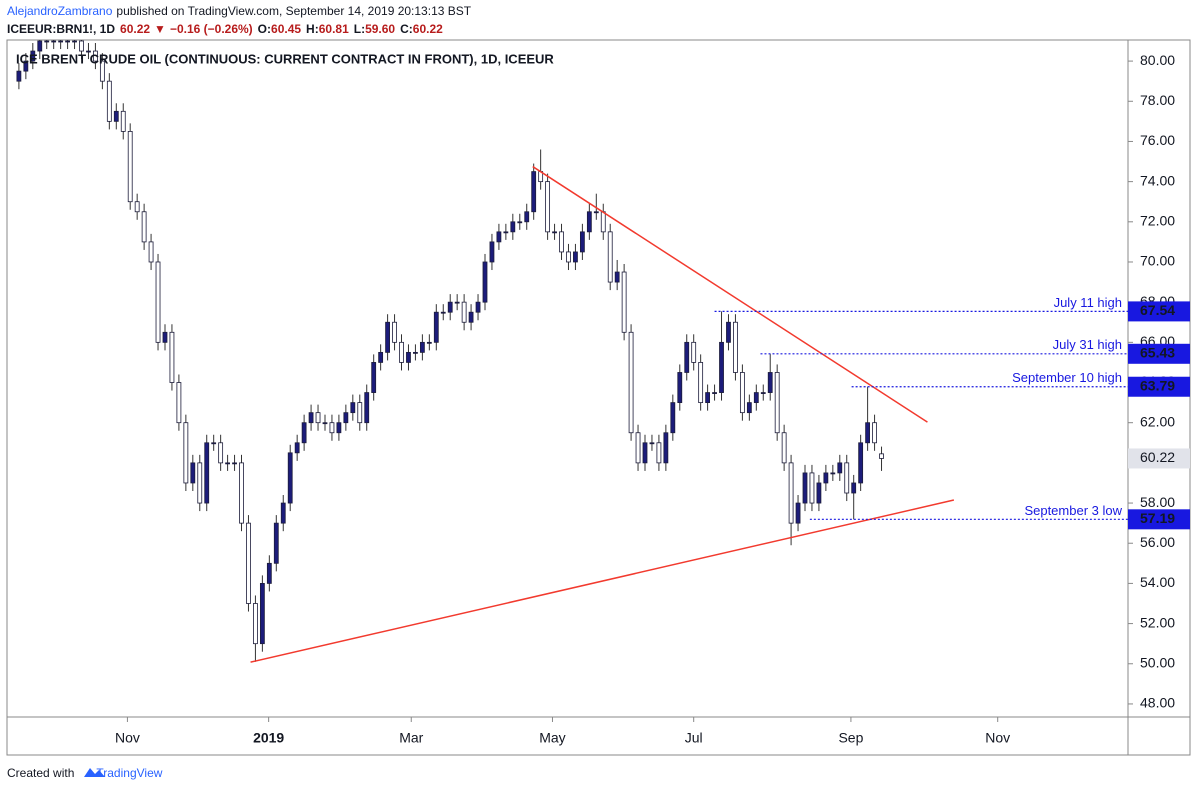 The image size is (1196, 791). What do you see at coordinates (1157, 60) in the screenshot?
I see `y-tick-label: 80.00` at bounding box center [1157, 60].